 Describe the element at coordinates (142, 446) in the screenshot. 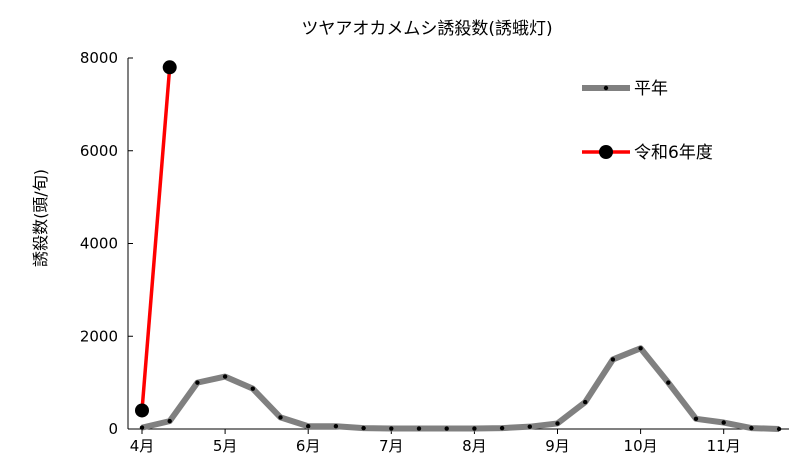

I see `x-tick-label: 4月` at that location.